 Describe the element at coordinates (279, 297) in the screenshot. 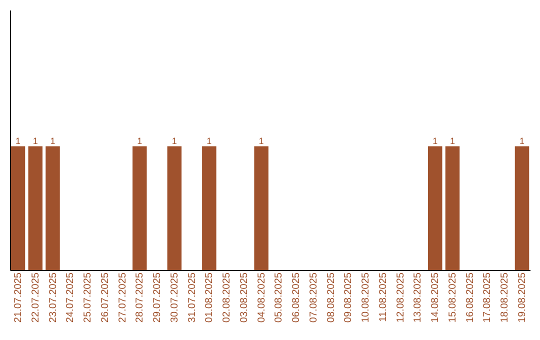

I see `x-tick-label: 05.08.2025` at that location.